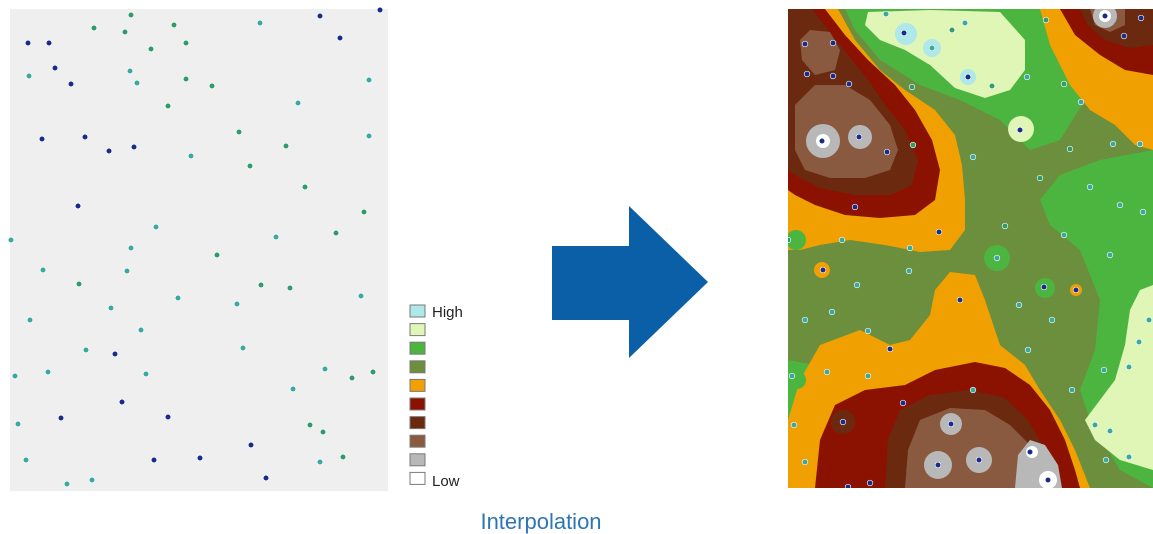 This screenshot has width=1153, height=534. I want to click on arrow-shape, so click(630, 282).